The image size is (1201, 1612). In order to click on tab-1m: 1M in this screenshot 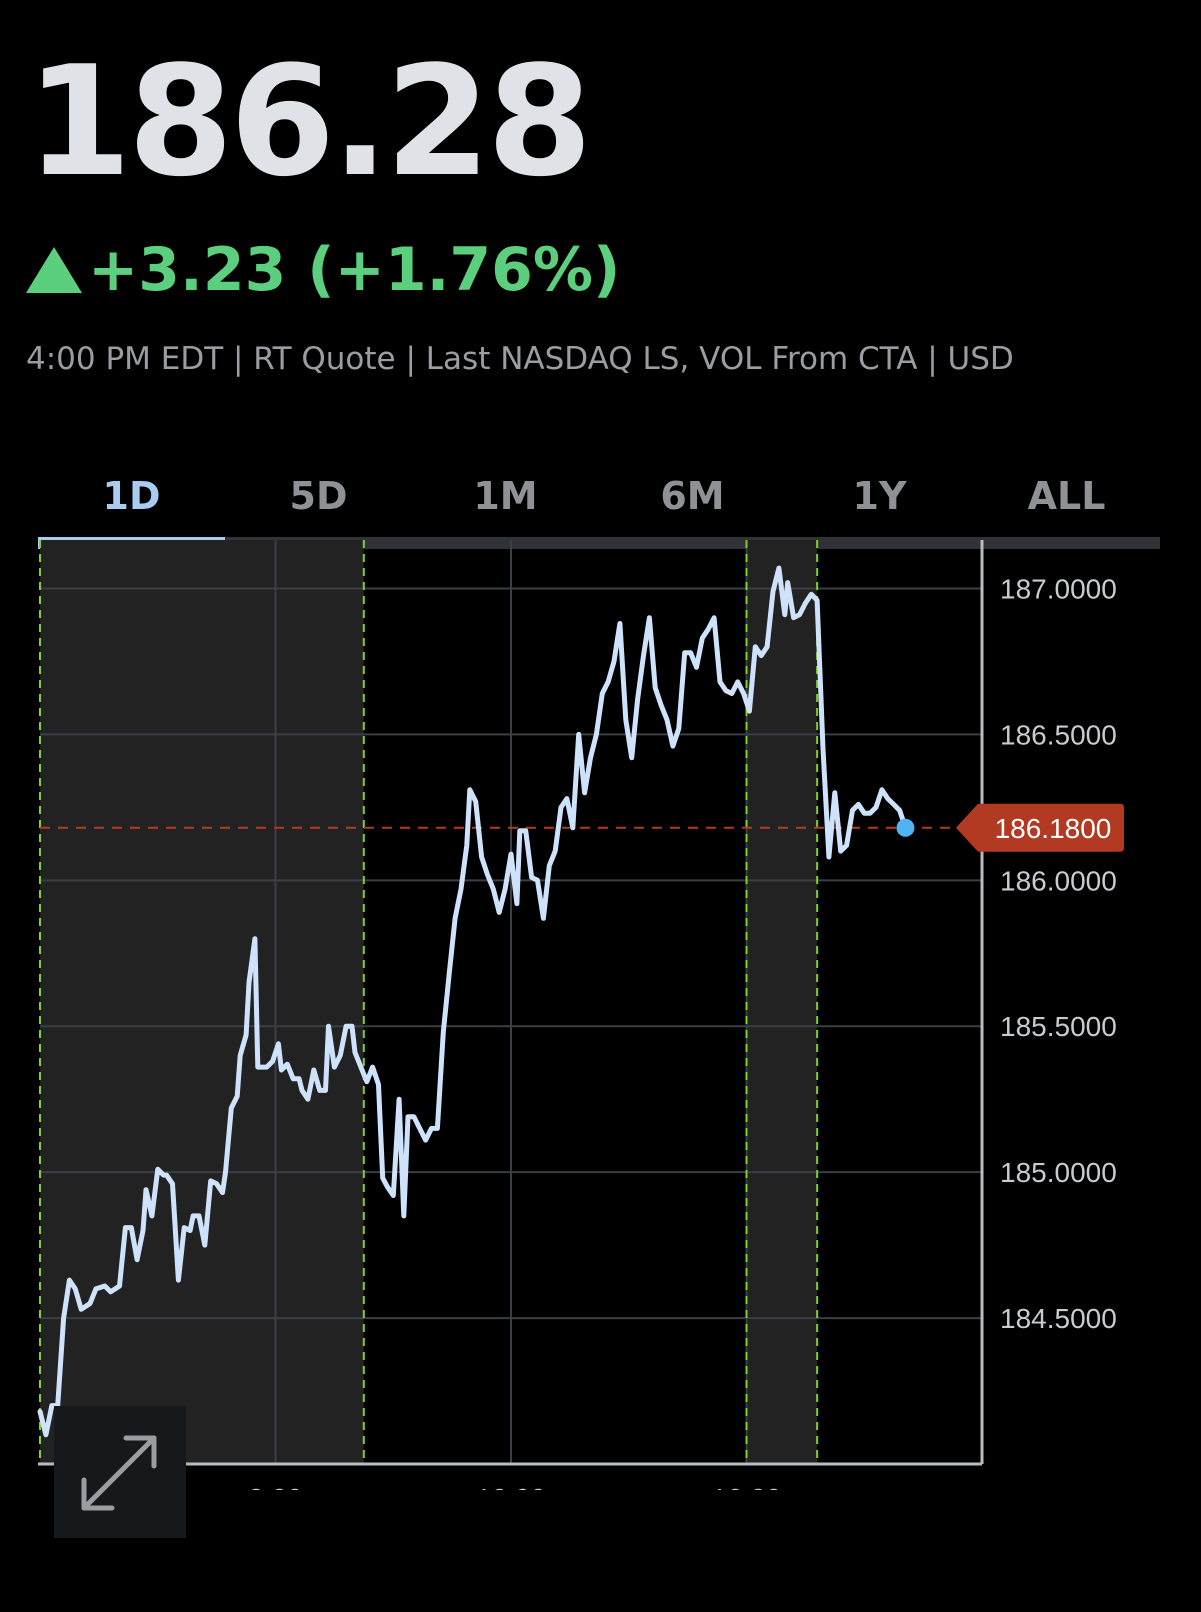, I will do `click(505, 496)`.